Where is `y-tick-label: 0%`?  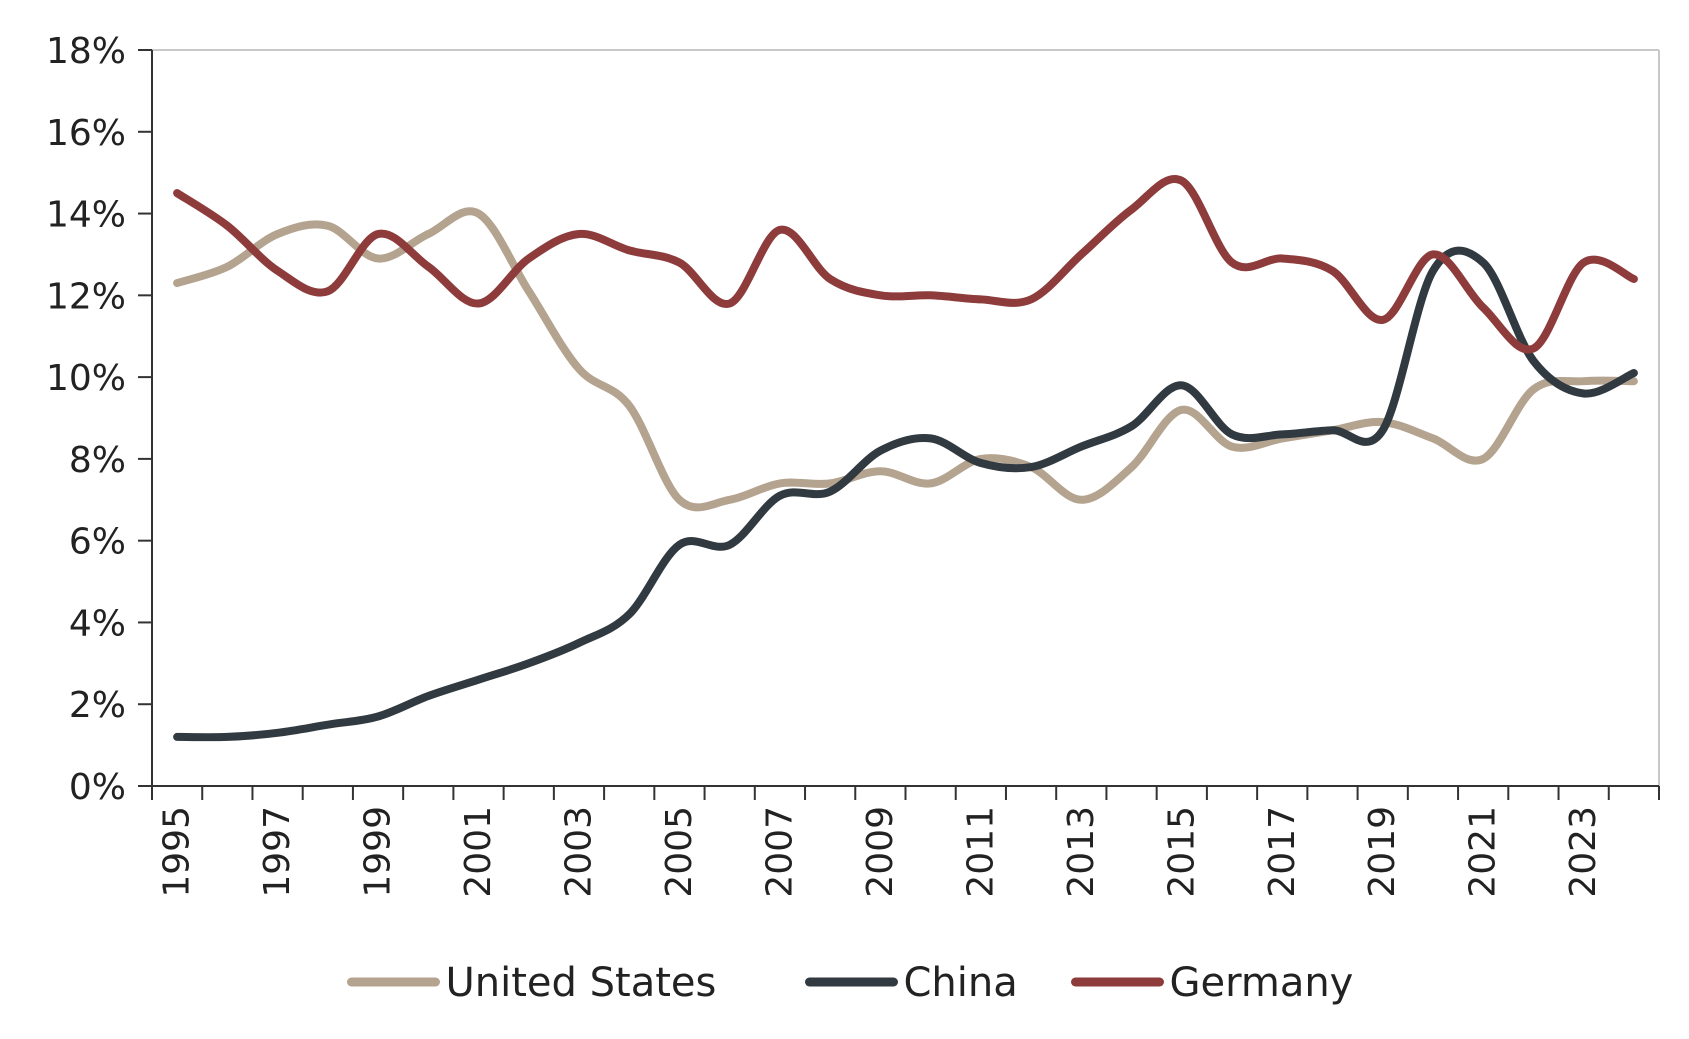 y-tick-label: 0% is located at coordinates (97, 787).